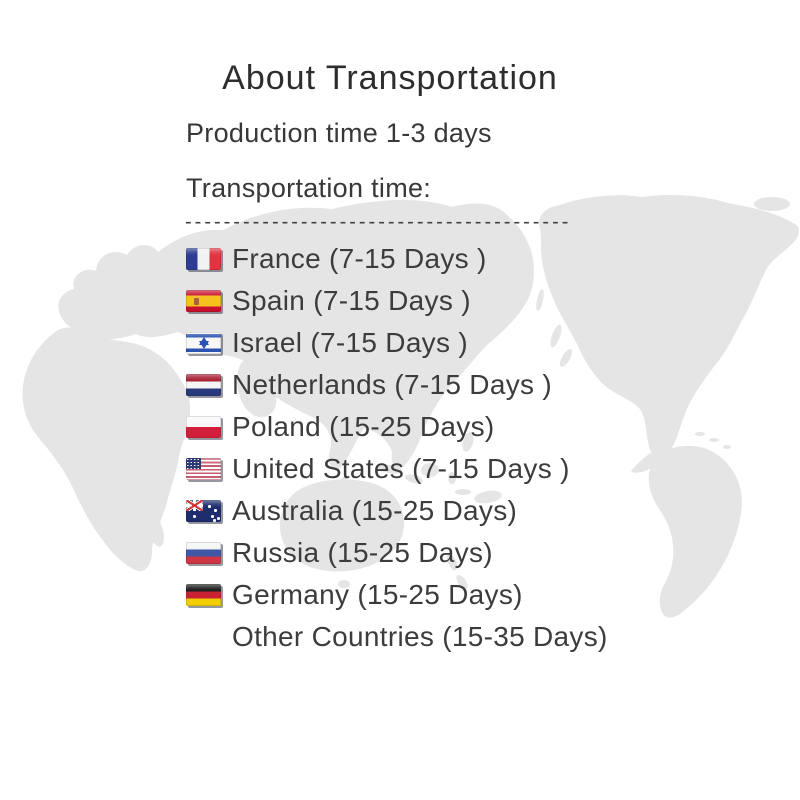 The width and height of the screenshot is (800, 800). I want to click on list-item-germany: Germany (15-25 Days), so click(465, 595).